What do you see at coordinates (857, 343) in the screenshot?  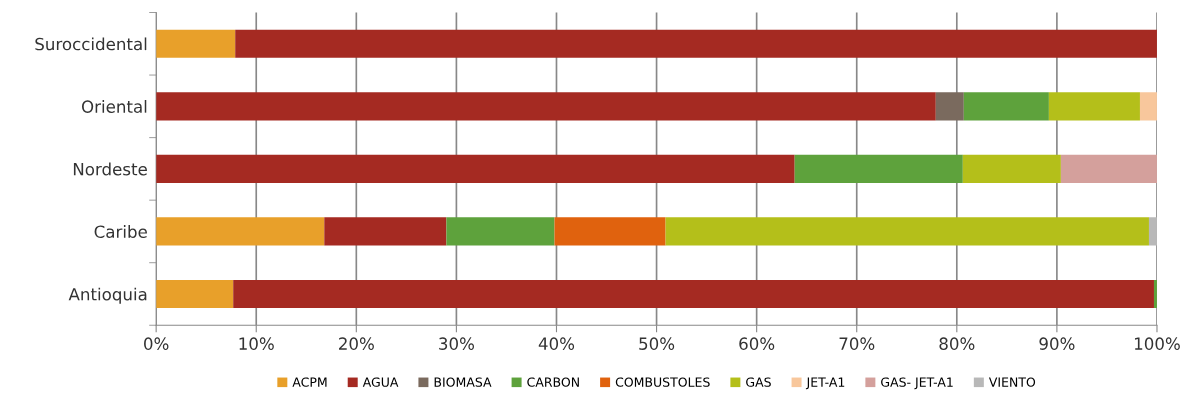 I see `x-tick-label: 70%` at bounding box center [857, 343].